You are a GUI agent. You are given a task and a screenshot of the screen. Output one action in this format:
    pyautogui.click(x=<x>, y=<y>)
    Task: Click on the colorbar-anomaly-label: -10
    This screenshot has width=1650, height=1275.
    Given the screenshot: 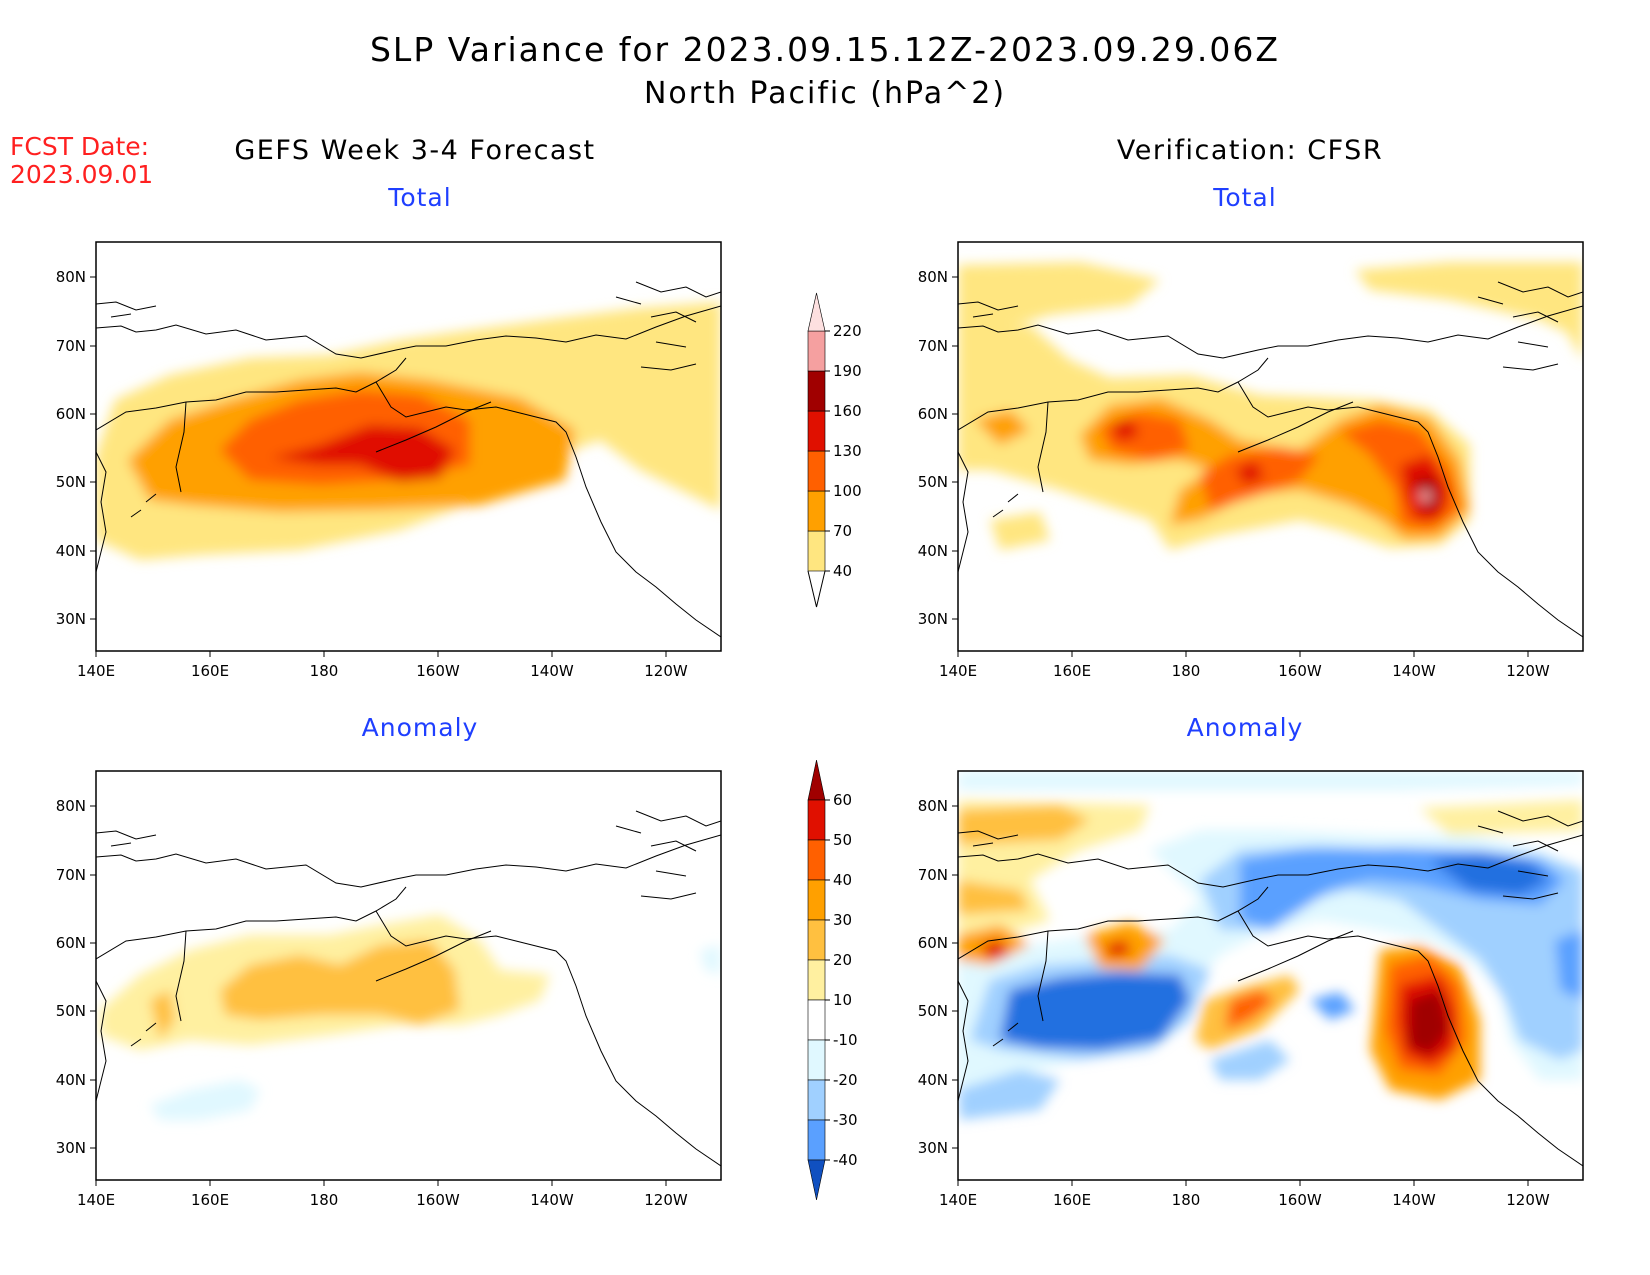 What is the action you would take?
    pyautogui.click(x=845, y=1040)
    